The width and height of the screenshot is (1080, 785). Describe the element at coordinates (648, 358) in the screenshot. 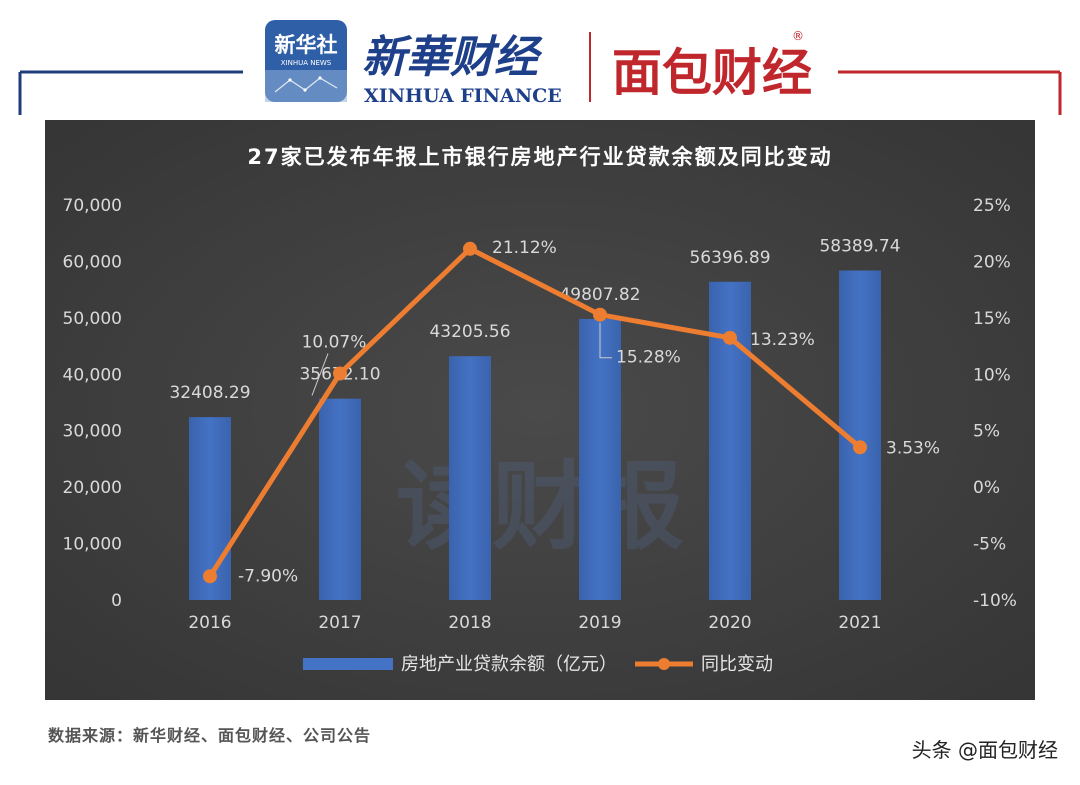

I see `line-data-label: 15.28%` at that location.